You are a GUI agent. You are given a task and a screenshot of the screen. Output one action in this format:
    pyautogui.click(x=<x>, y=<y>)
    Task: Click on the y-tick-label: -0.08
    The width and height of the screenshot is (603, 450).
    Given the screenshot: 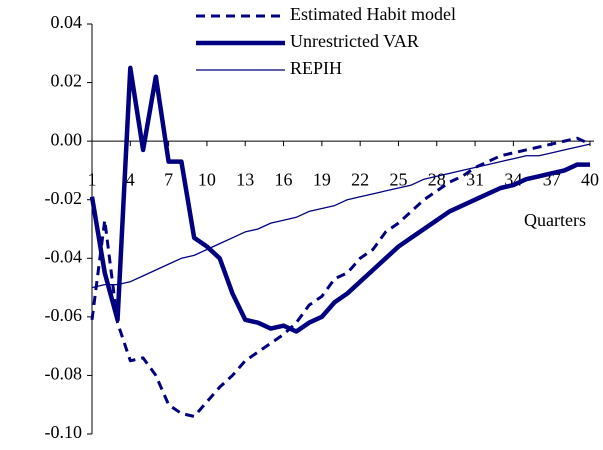 What is the action you would take?
    pyautogui.click(x=64, y=374)
    